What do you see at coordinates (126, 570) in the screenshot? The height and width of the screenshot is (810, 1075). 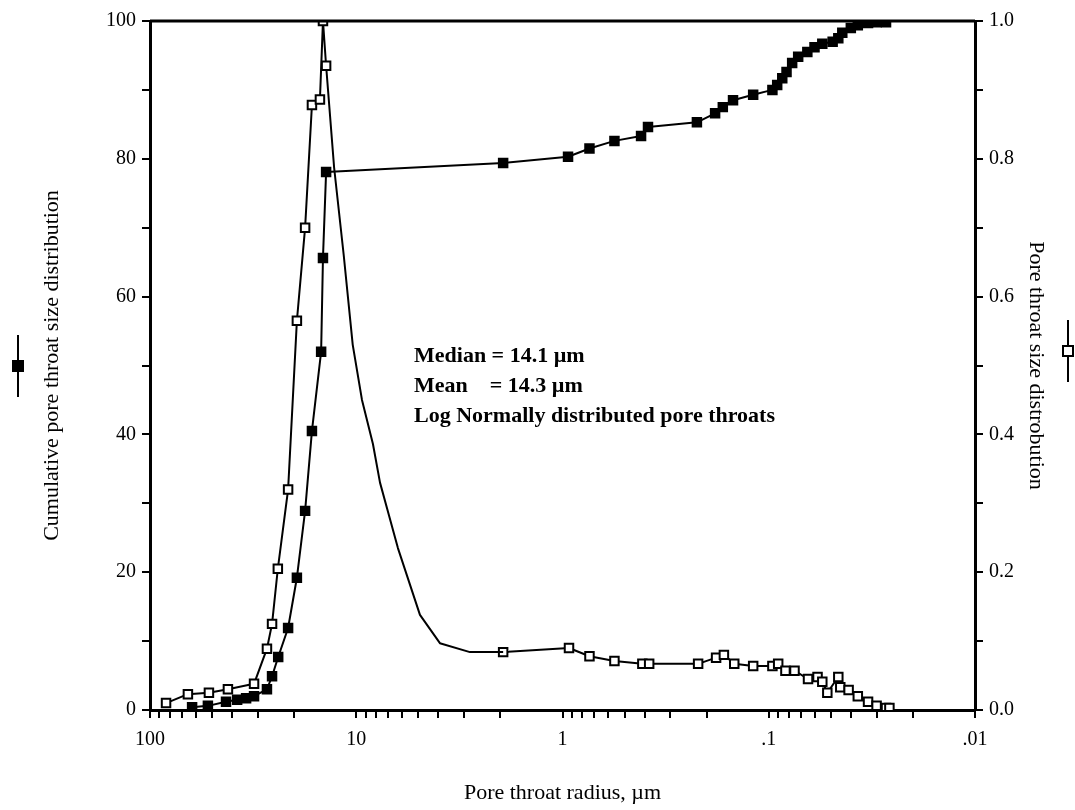 I see `y-tick-label: 20` at bounding box center [126, 570].